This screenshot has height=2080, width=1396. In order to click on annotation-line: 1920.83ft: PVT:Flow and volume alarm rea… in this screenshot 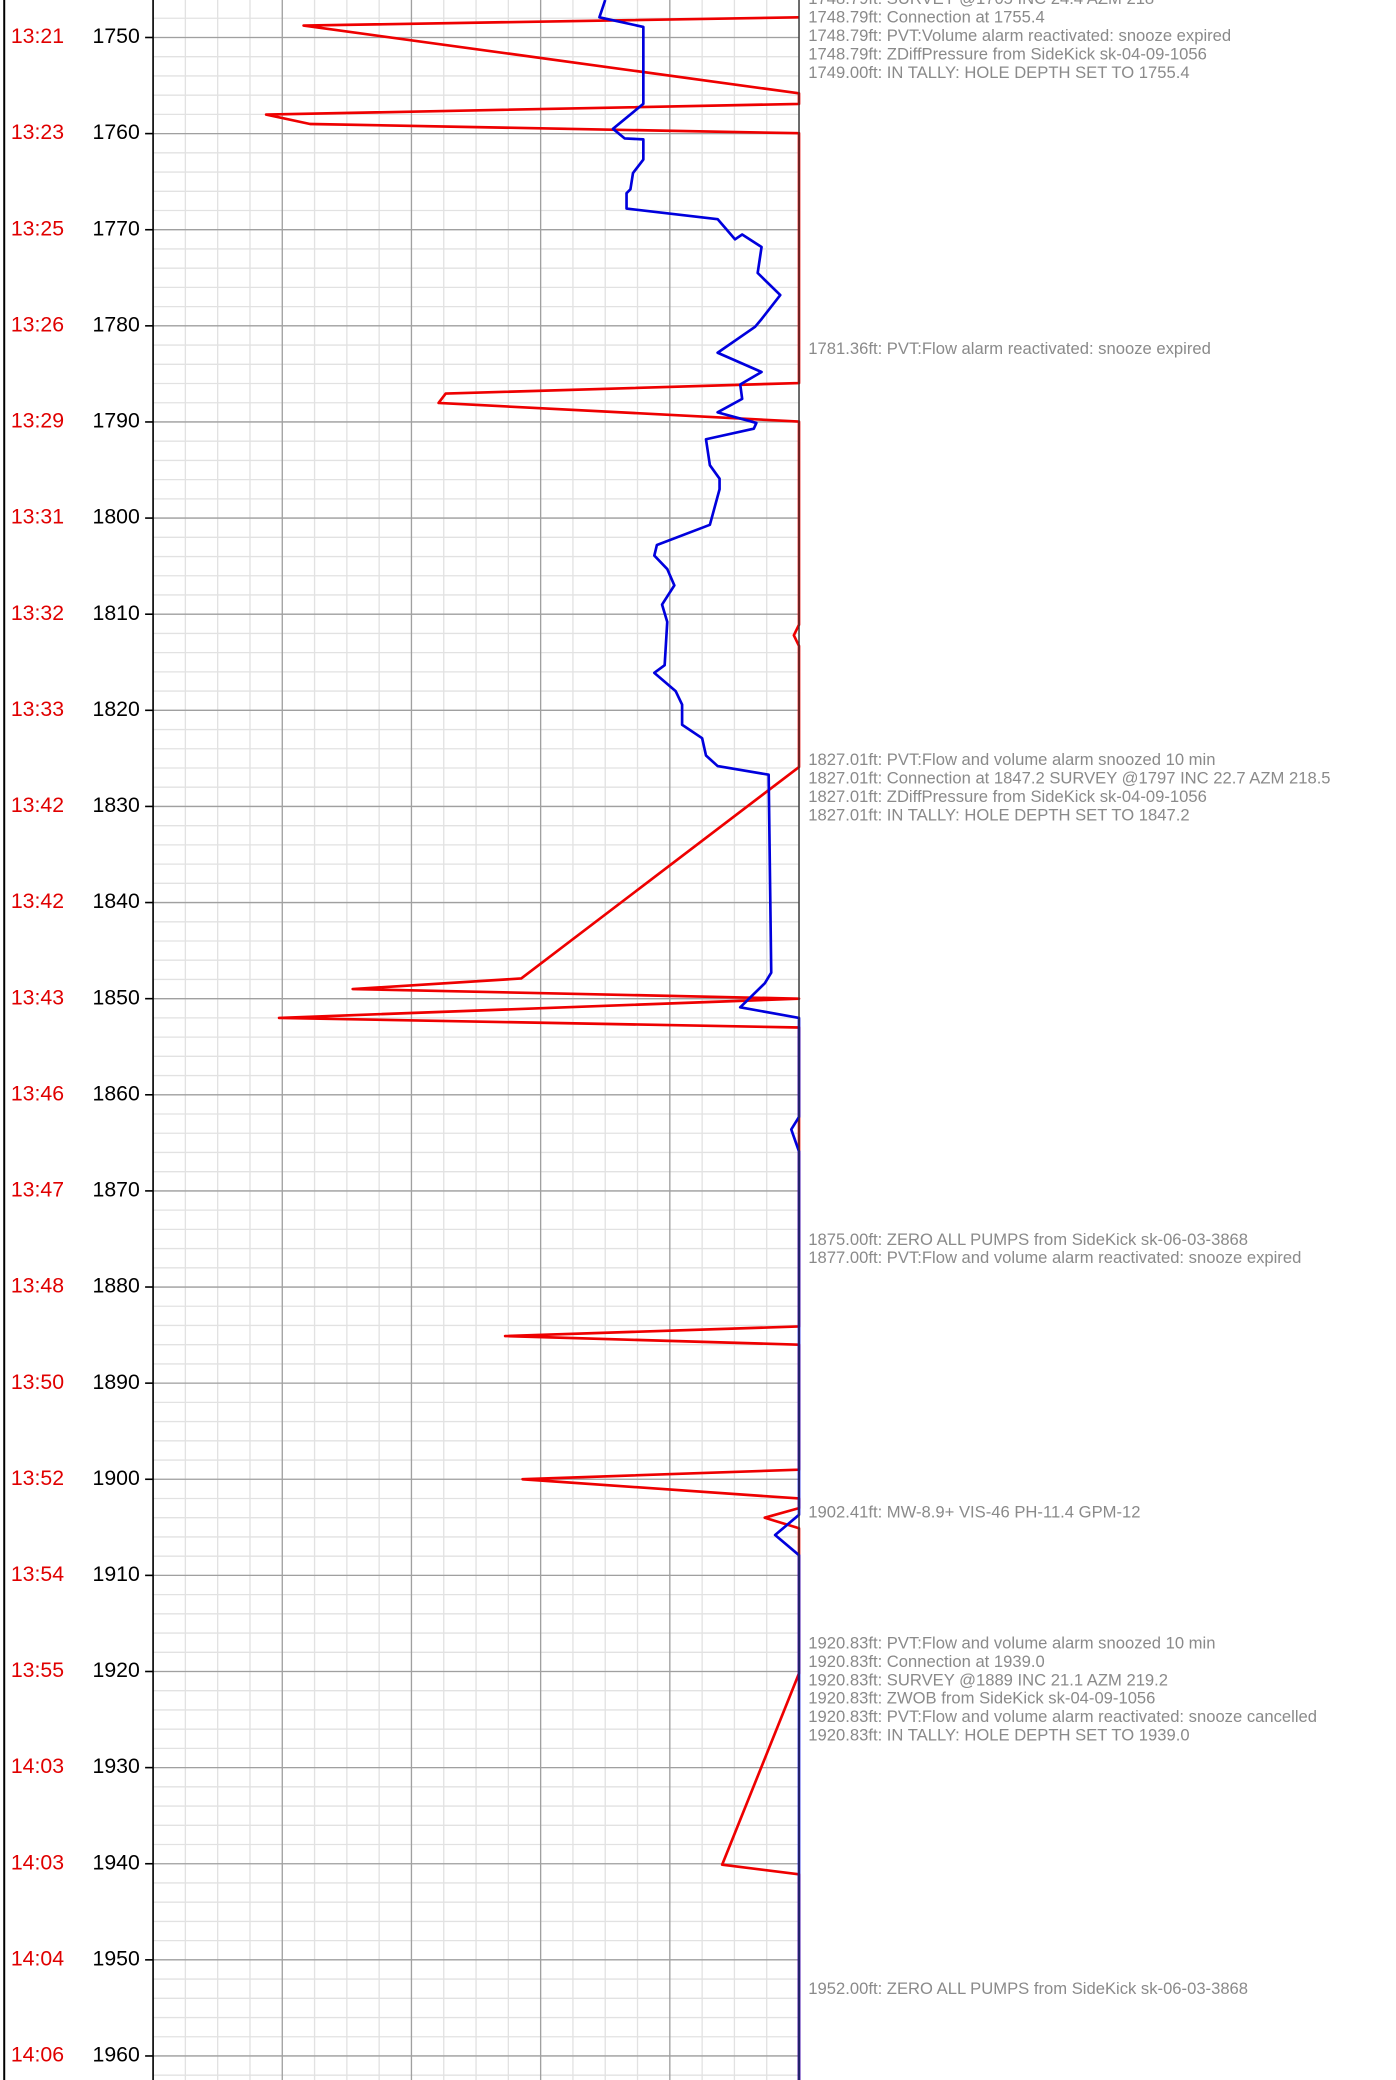, I will do `click(1062, 1716)`.